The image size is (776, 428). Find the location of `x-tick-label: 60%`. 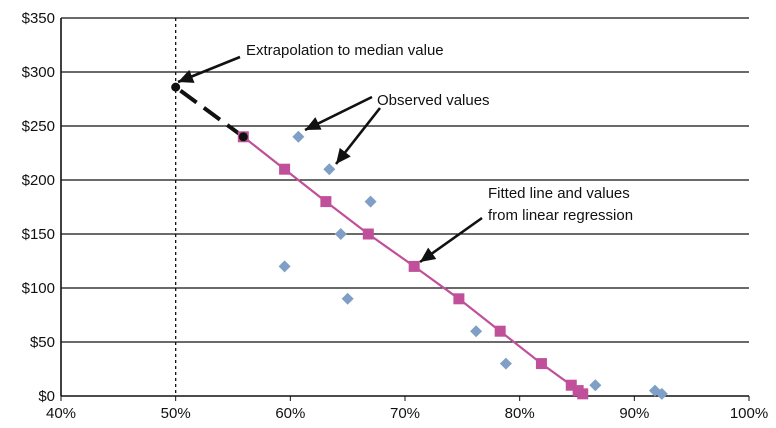

x-tick-label: 60% is located at coordinates (290, 413).